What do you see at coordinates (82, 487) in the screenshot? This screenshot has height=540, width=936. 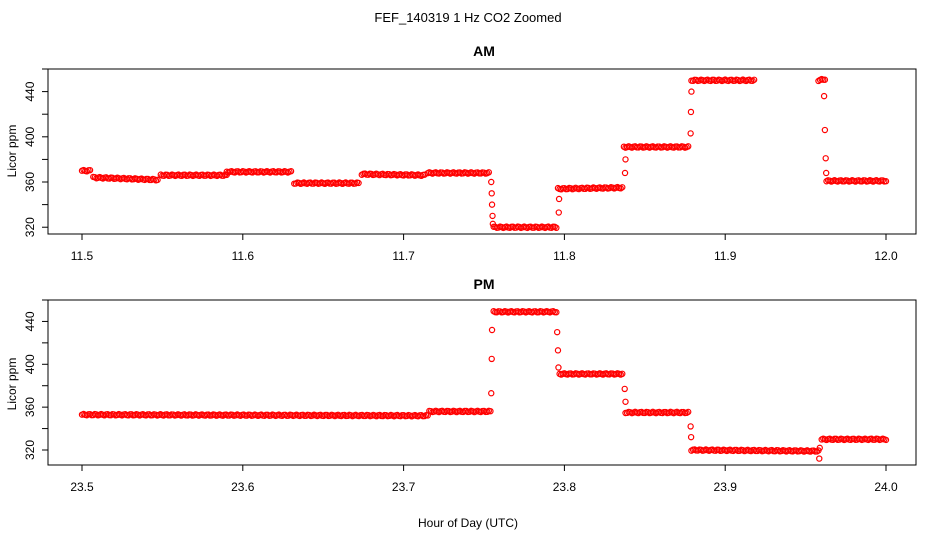 I see `pm-x-tick-label: 23.5` at bounding box center [82, 487].